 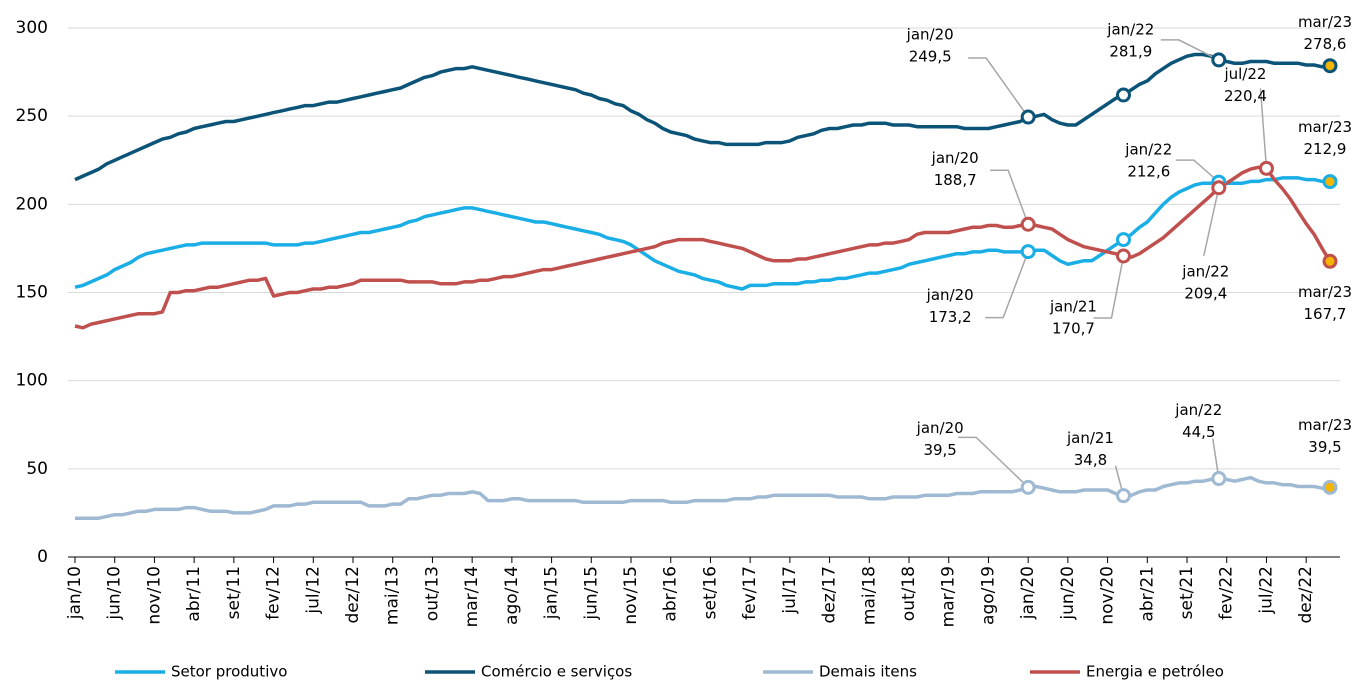 I want to click on x-tick-label: ago/14, so click(x=512, y=595).